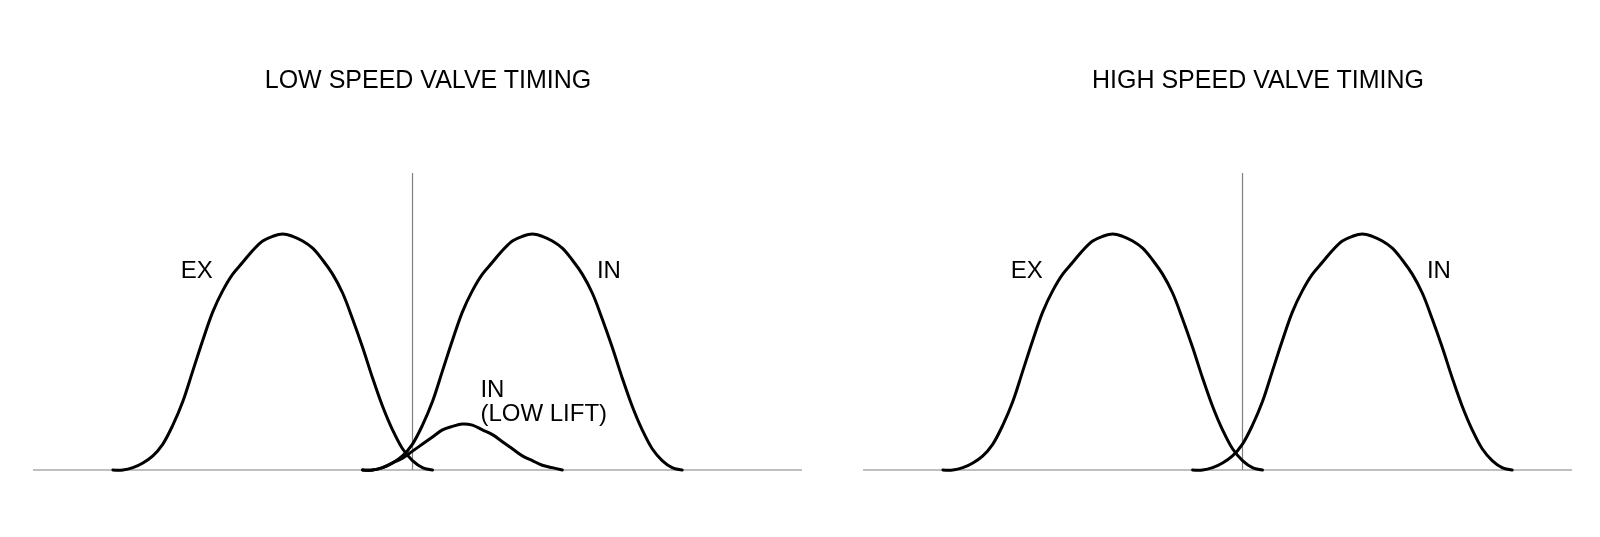 This screenshot has width=1600, height=537. Describe the element at coordinates (428, 79) in the screenshot. I see `chart-title: LOW SPEED VALVE TIMING` at that location.